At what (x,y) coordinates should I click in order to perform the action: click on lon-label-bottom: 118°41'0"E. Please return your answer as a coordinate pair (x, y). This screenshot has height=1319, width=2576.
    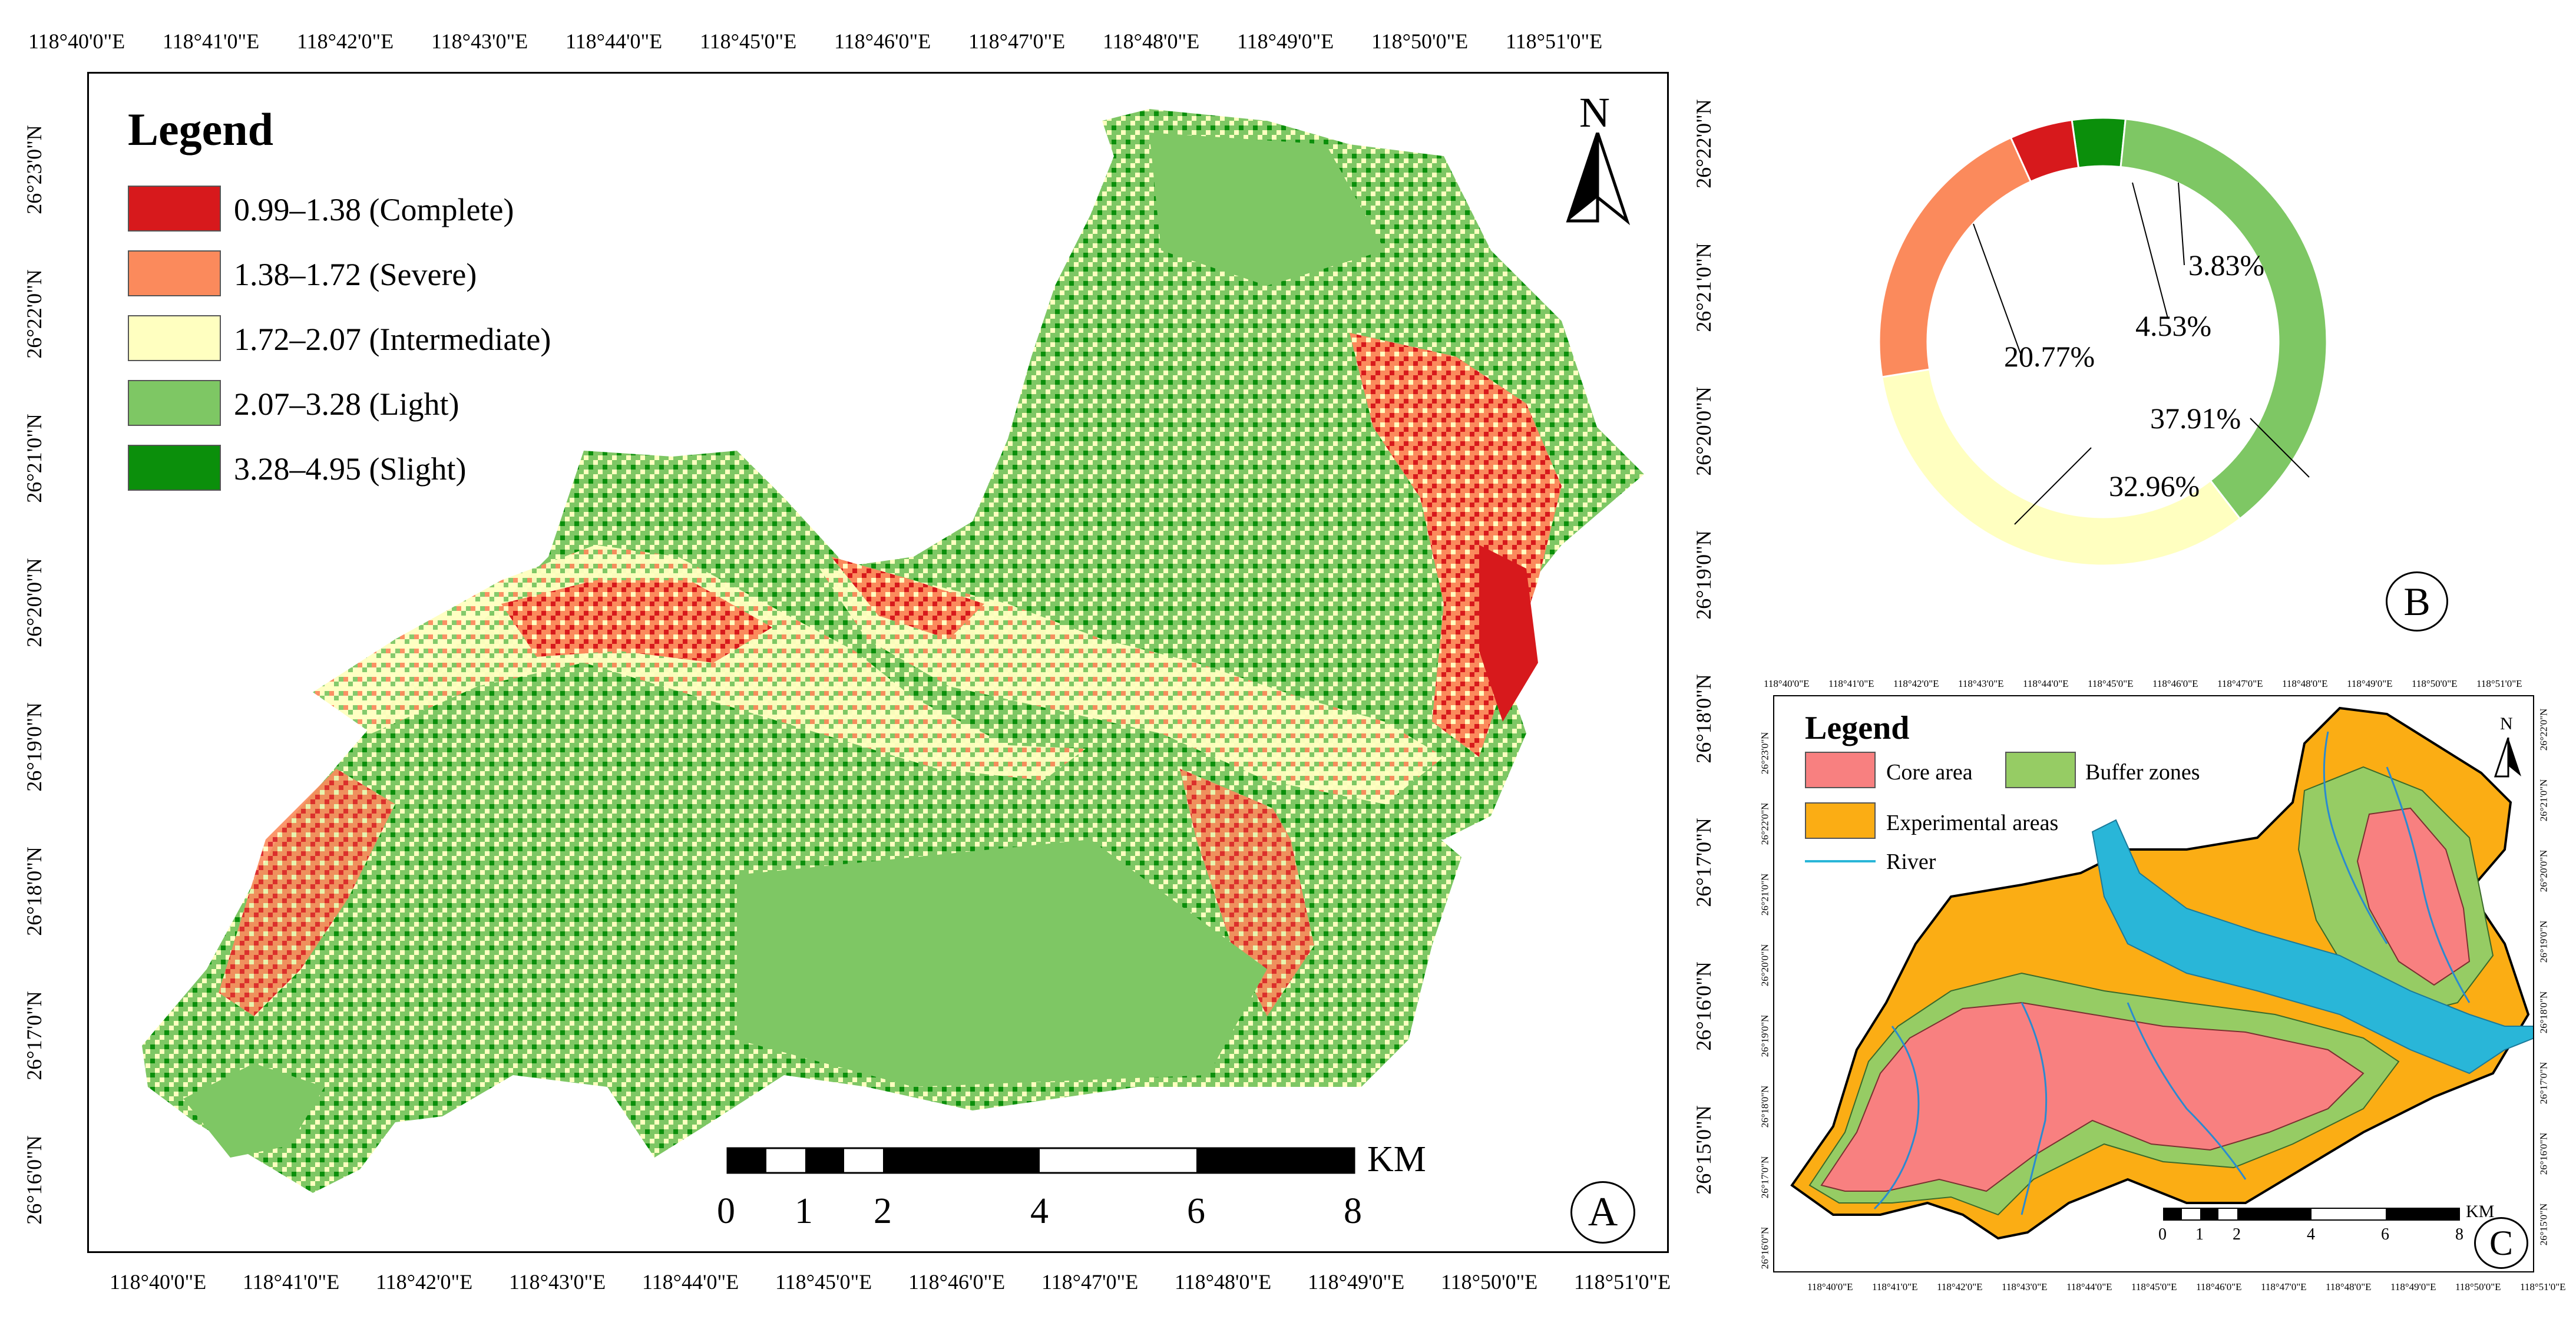
    Looking at the image, I should click on (291, 1282).